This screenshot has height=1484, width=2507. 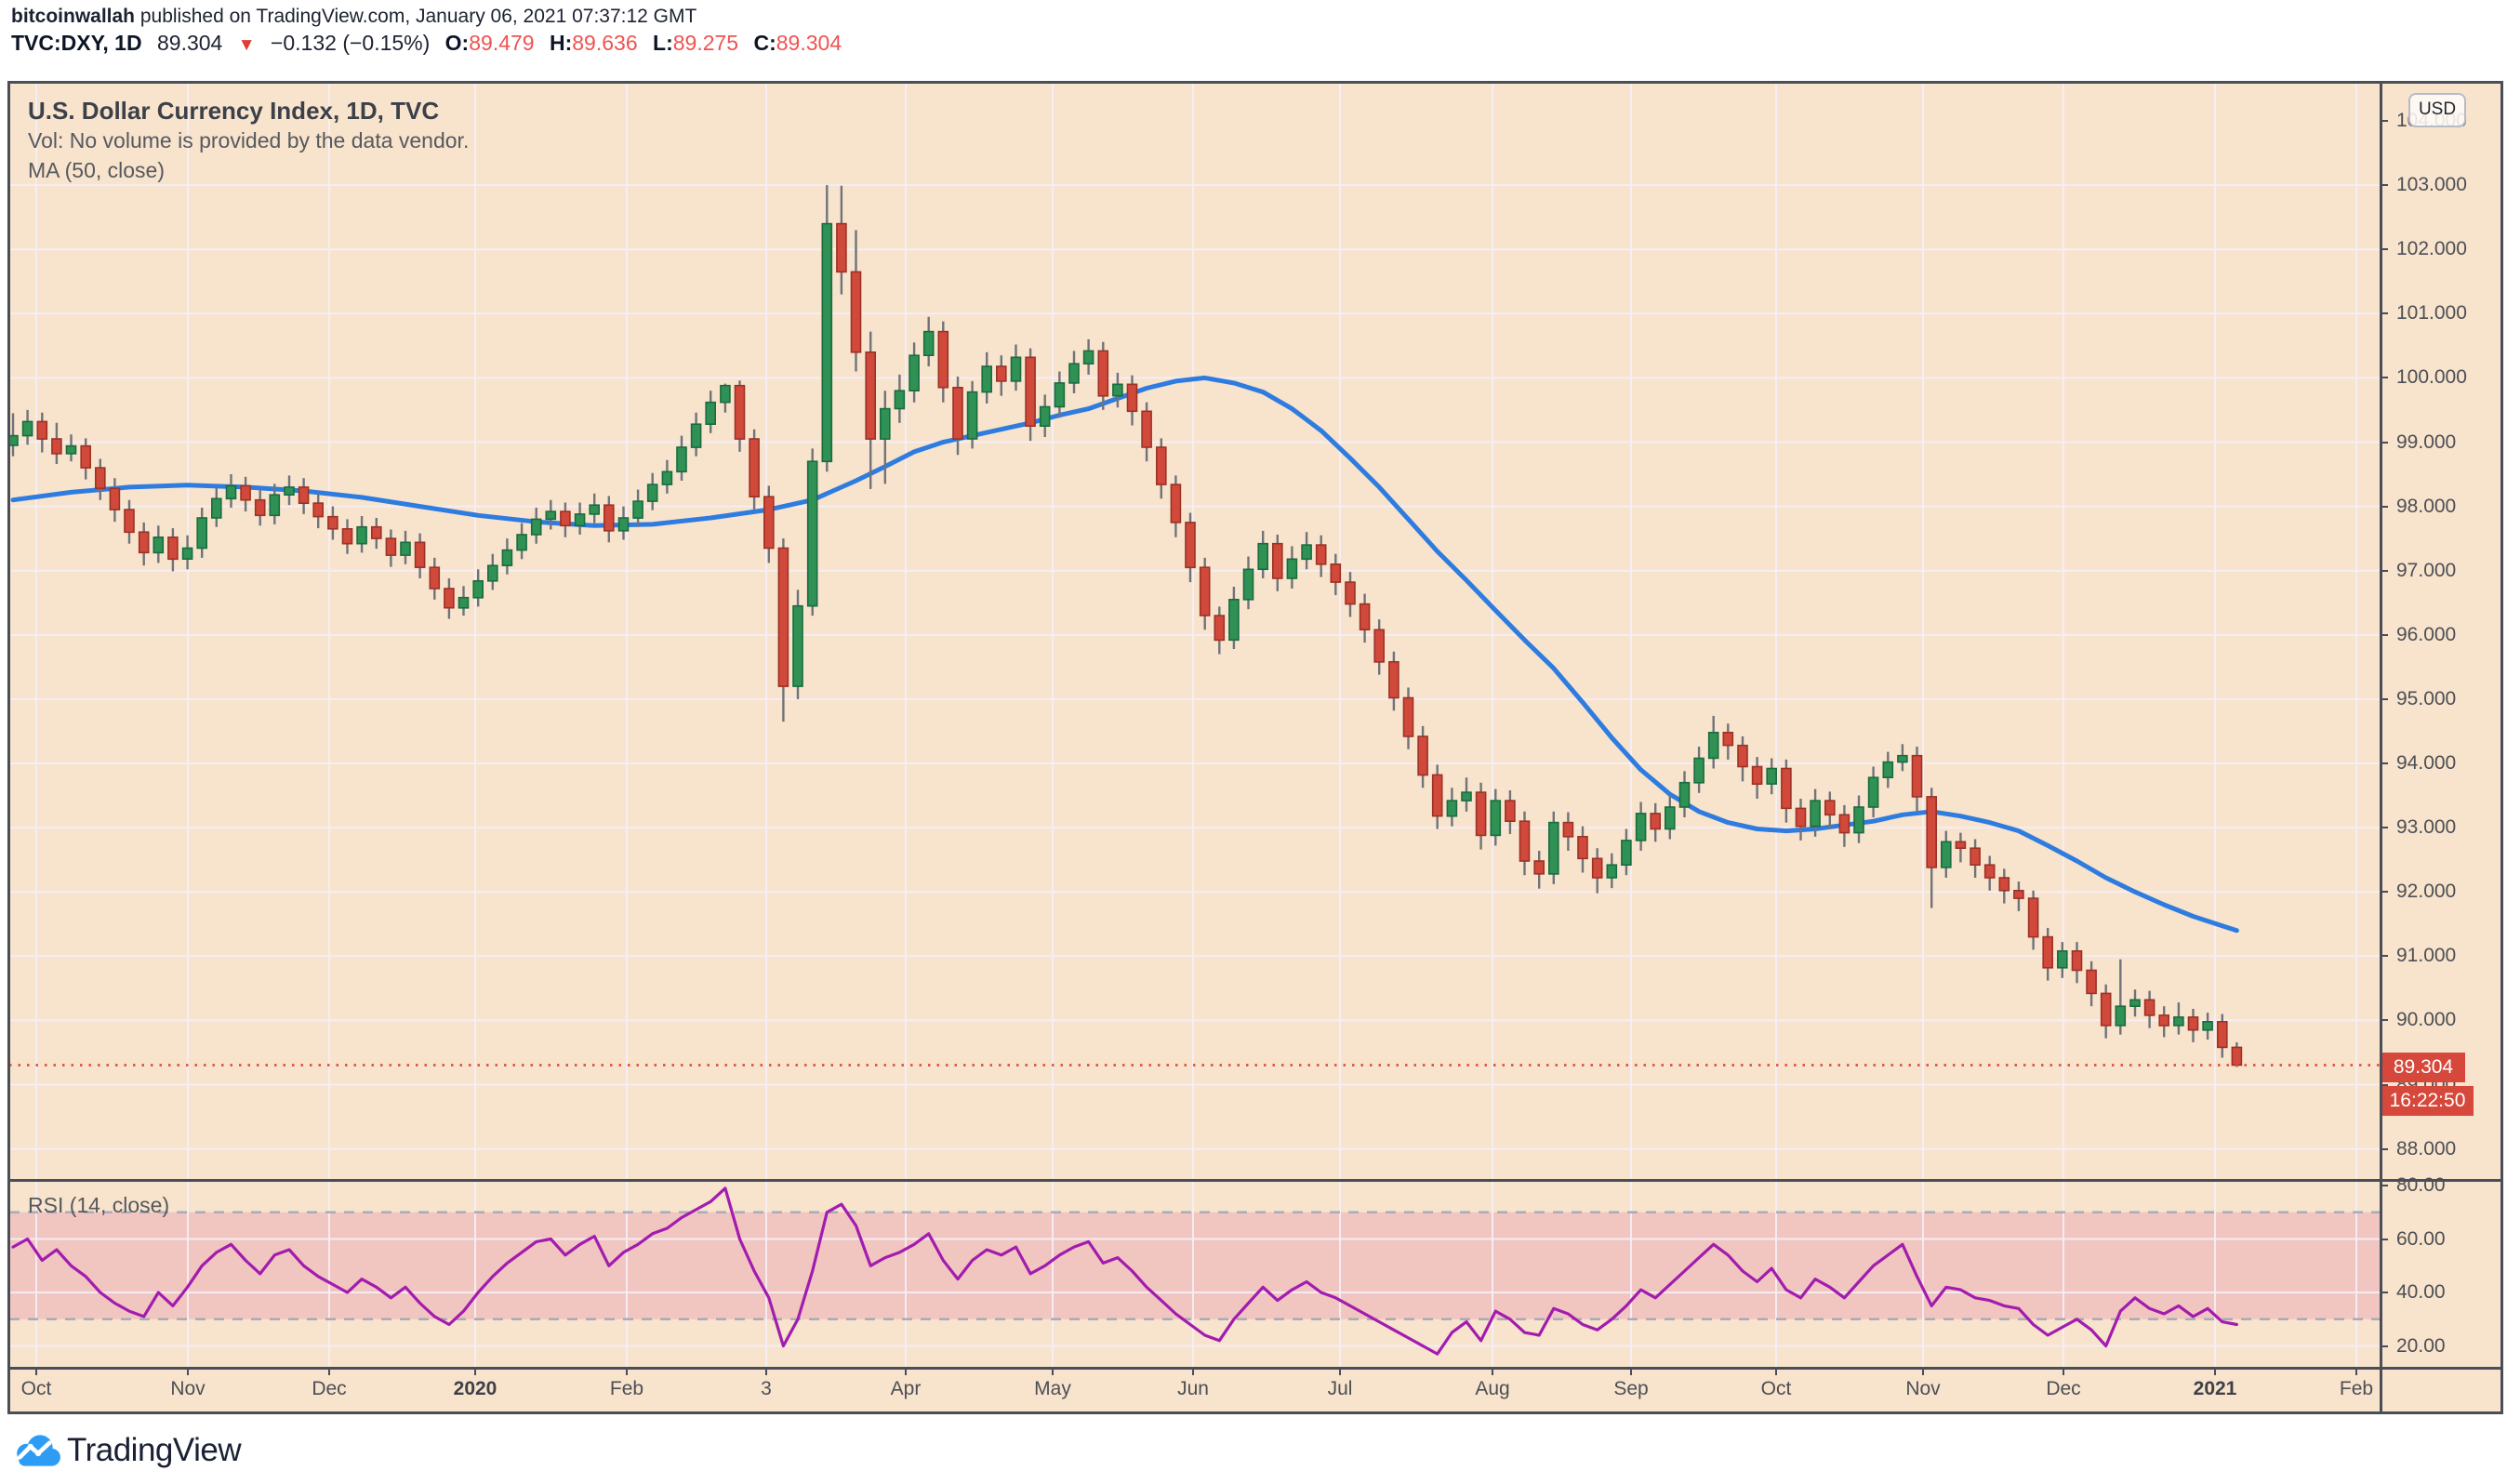 I want to click on price-axis-label: 101.000, so click(x=2431, y=313).